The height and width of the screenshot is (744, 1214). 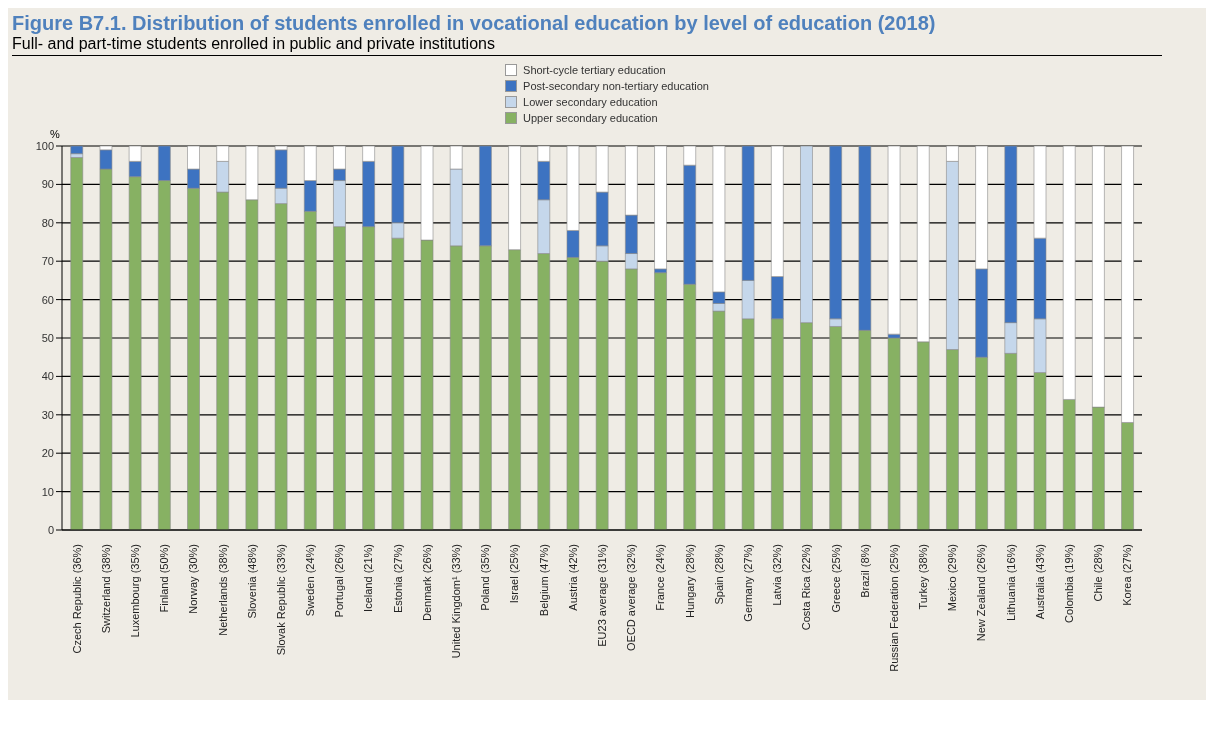 What do you see at coordinates (835, 578) in the screenshot?
I see `x-tick-label: Greece (25%)` at bounding box center [835, 578].